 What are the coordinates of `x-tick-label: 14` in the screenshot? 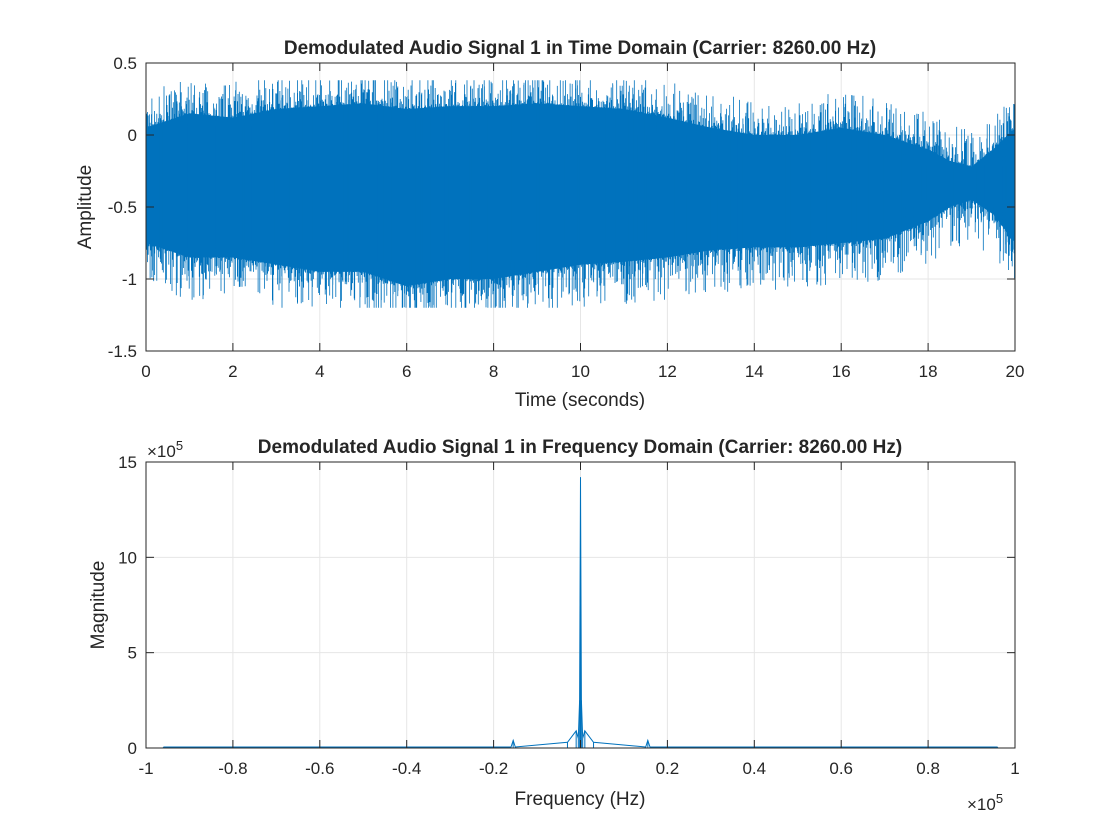 It's located at (754, 371).